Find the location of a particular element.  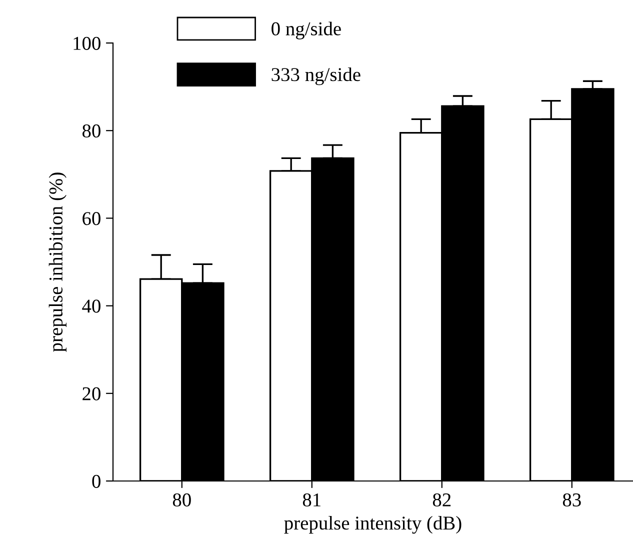

x-tick-label: 82 is located at coordinates (441, 499).